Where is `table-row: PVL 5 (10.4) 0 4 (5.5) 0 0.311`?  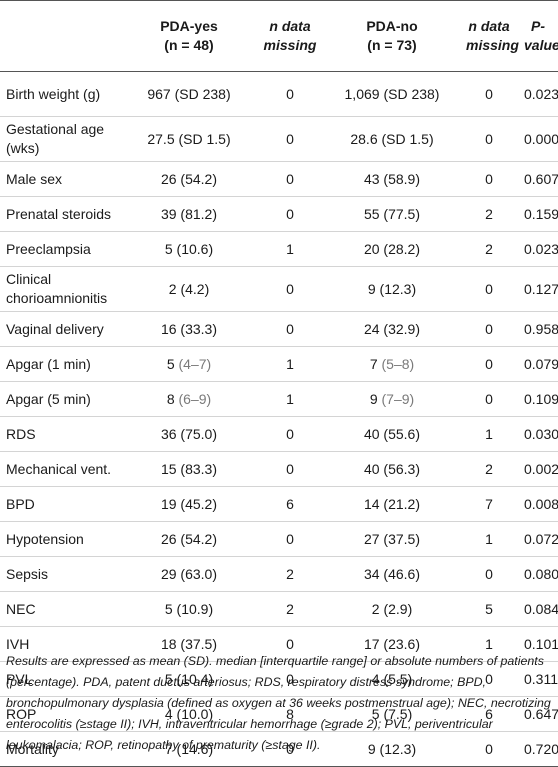
table-row: PVL 5 (10.4) 0 4 (5.5) 0 0.311 is located at coordinates (279, 679).